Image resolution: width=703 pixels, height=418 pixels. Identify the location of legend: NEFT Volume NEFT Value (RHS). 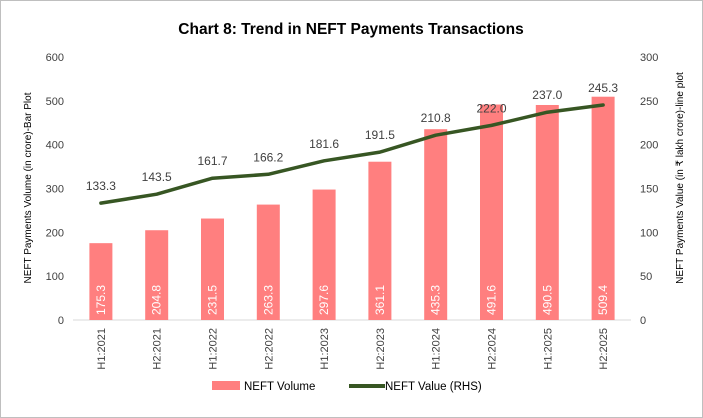
(347, 387).